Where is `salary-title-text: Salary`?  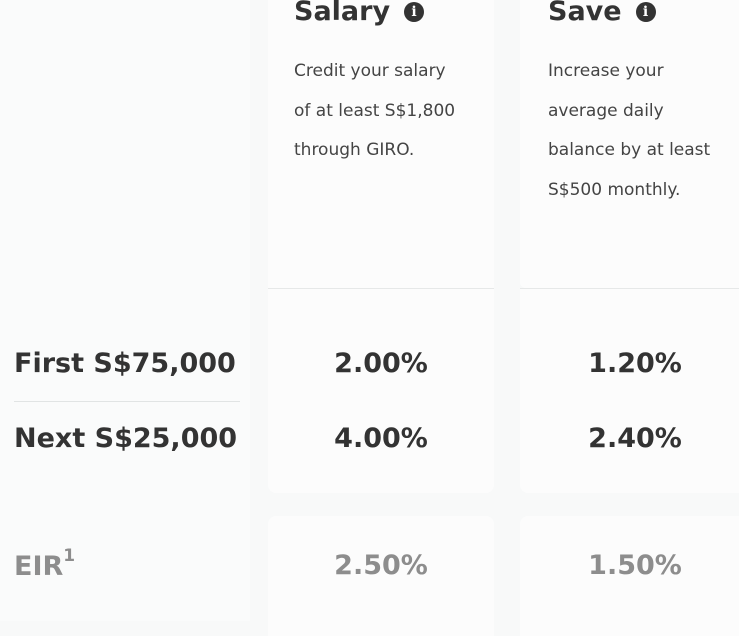 salary-title-text: Salary is located at coordinates (342, 13).